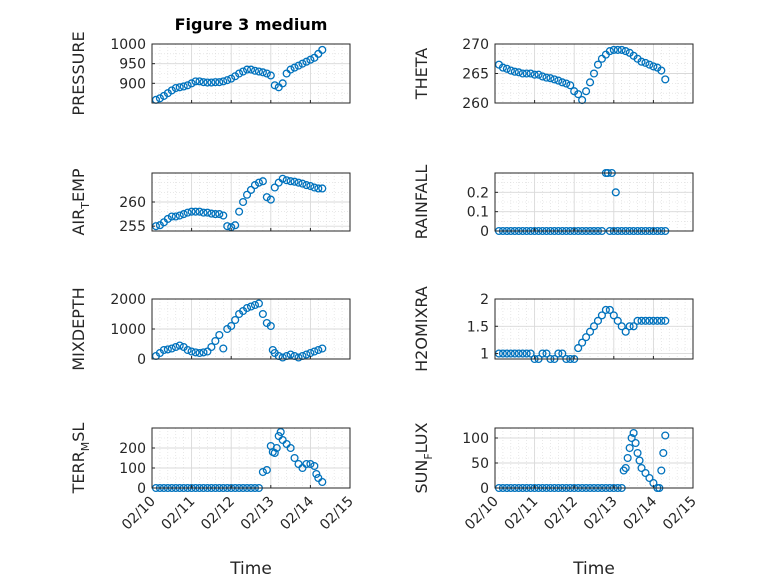  What do you see at coordinates (594, 202) in the screenshot?
I see `grid` at bounding box center [594, 202].